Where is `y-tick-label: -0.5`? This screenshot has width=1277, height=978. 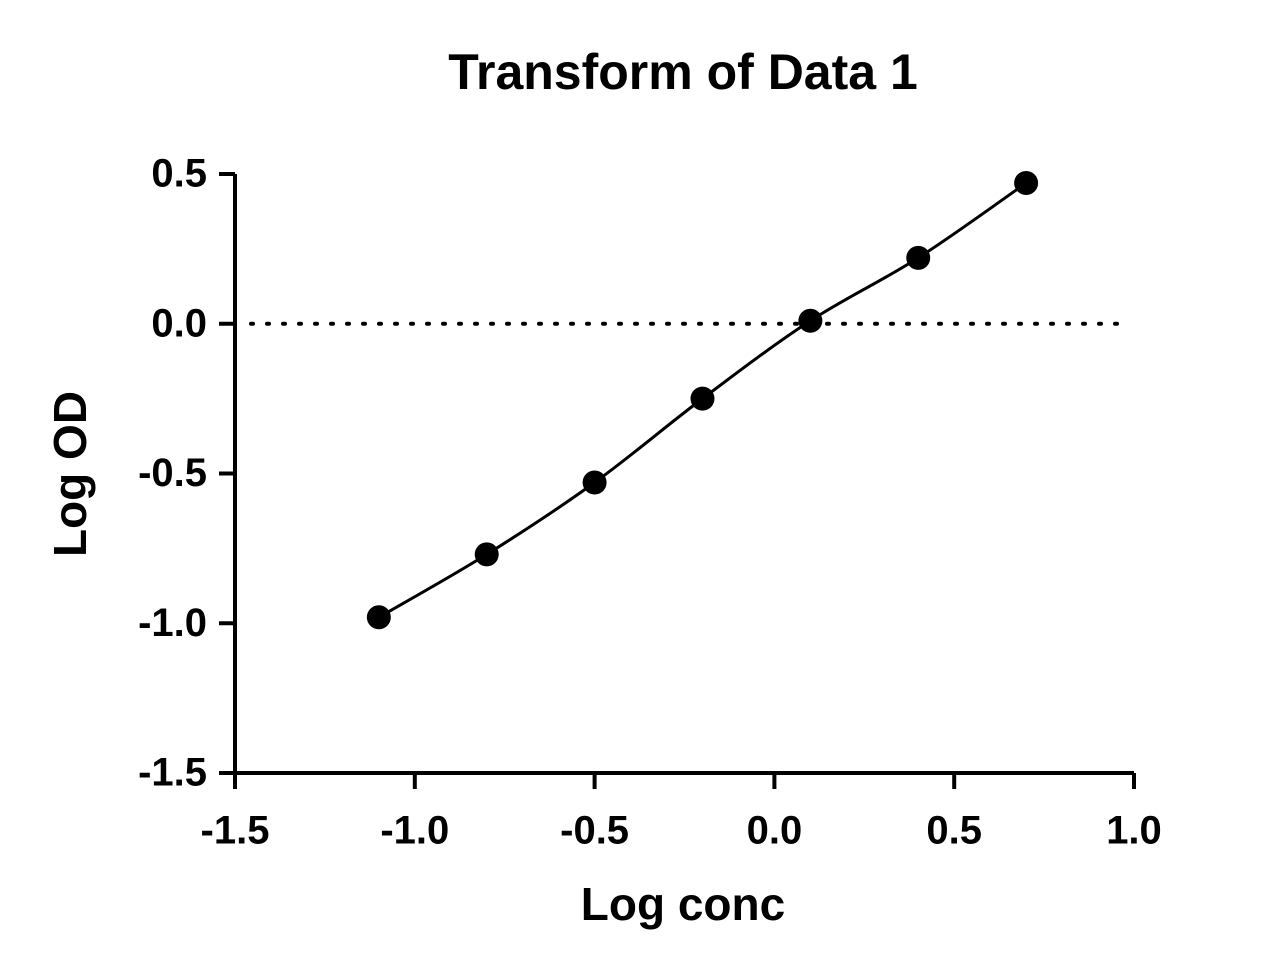 y-tick-label: -0.5 is located at coordinates (172, 473).